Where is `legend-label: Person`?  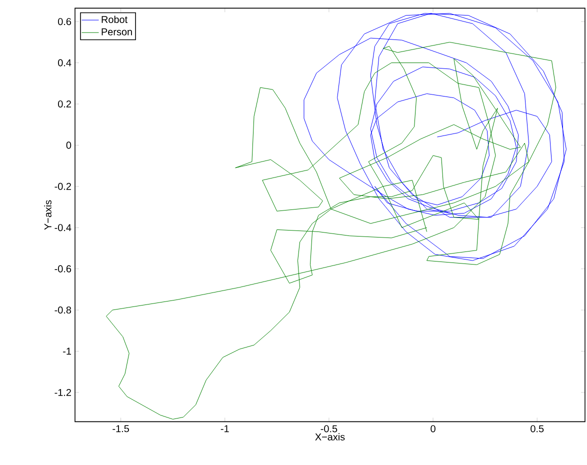 legend-label: Person is located at coordinates (117, 32).